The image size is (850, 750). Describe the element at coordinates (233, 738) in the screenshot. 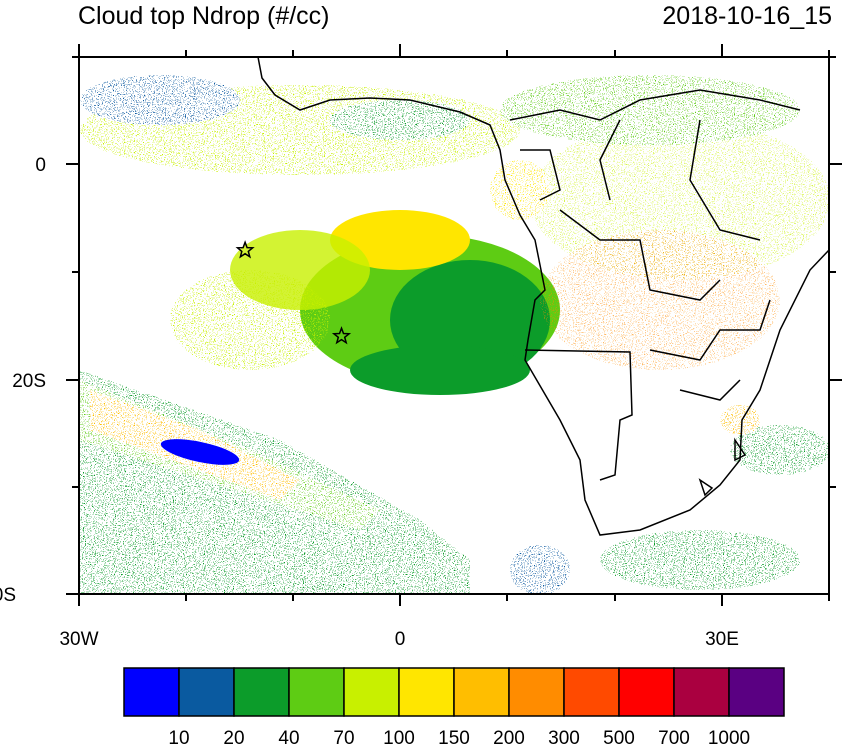

I see `colorbar-label-1: 20` at that location.